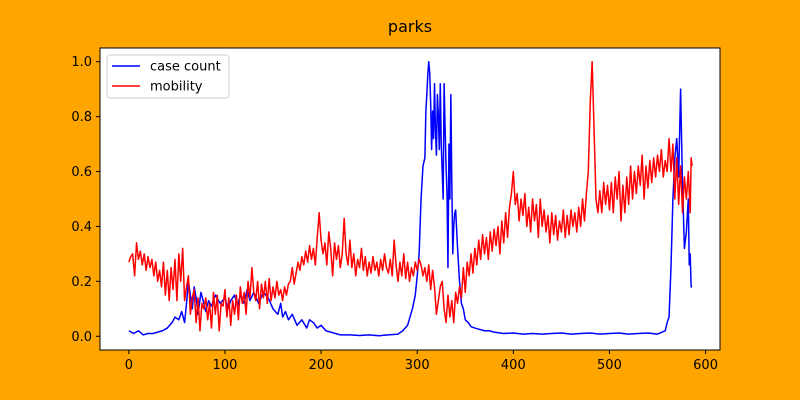  I want to click on legend: case count mobility, so click(168, 76).